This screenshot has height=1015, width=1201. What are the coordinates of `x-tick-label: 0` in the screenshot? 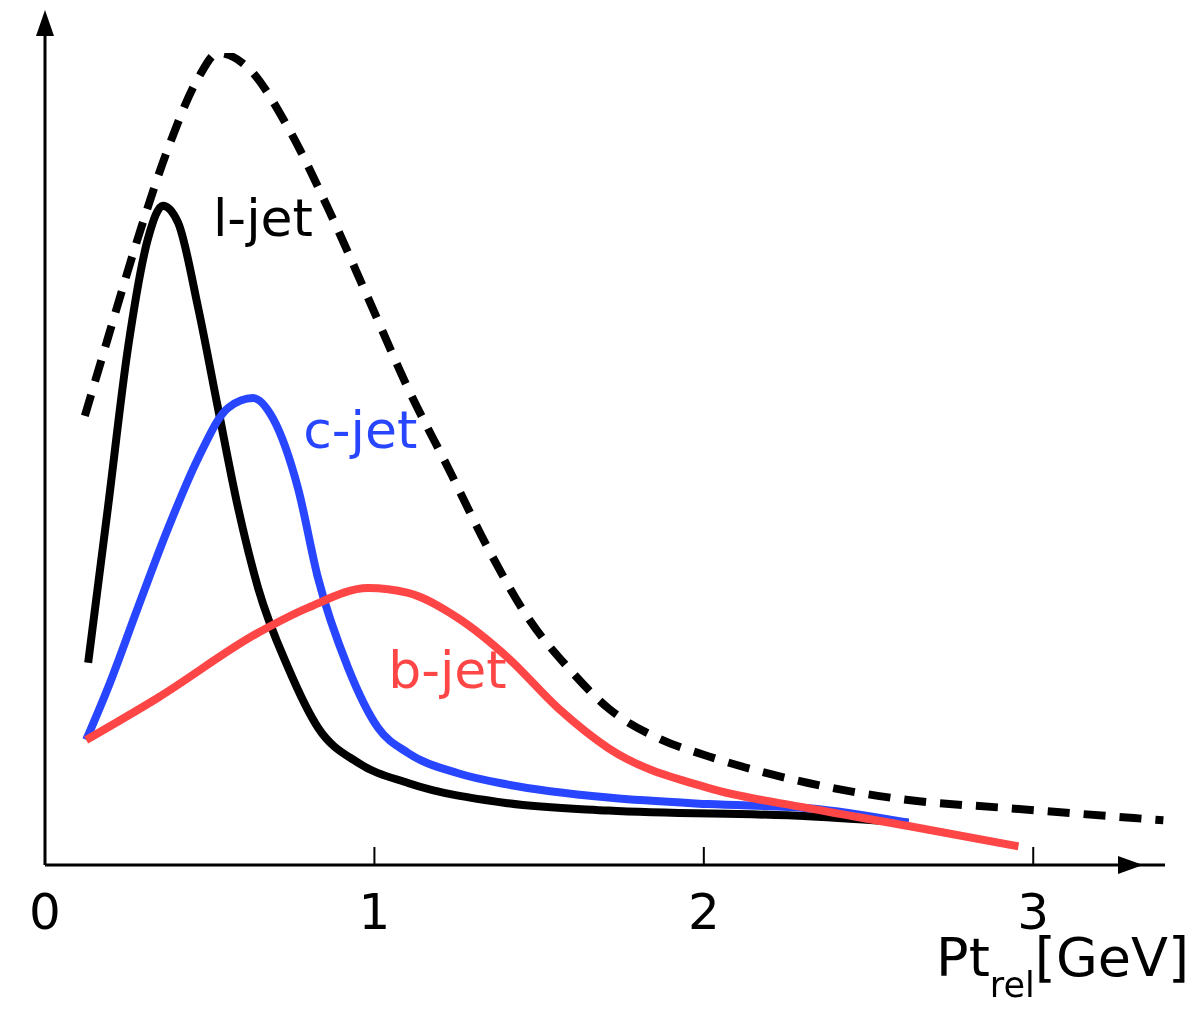 It's located at (45, 911).